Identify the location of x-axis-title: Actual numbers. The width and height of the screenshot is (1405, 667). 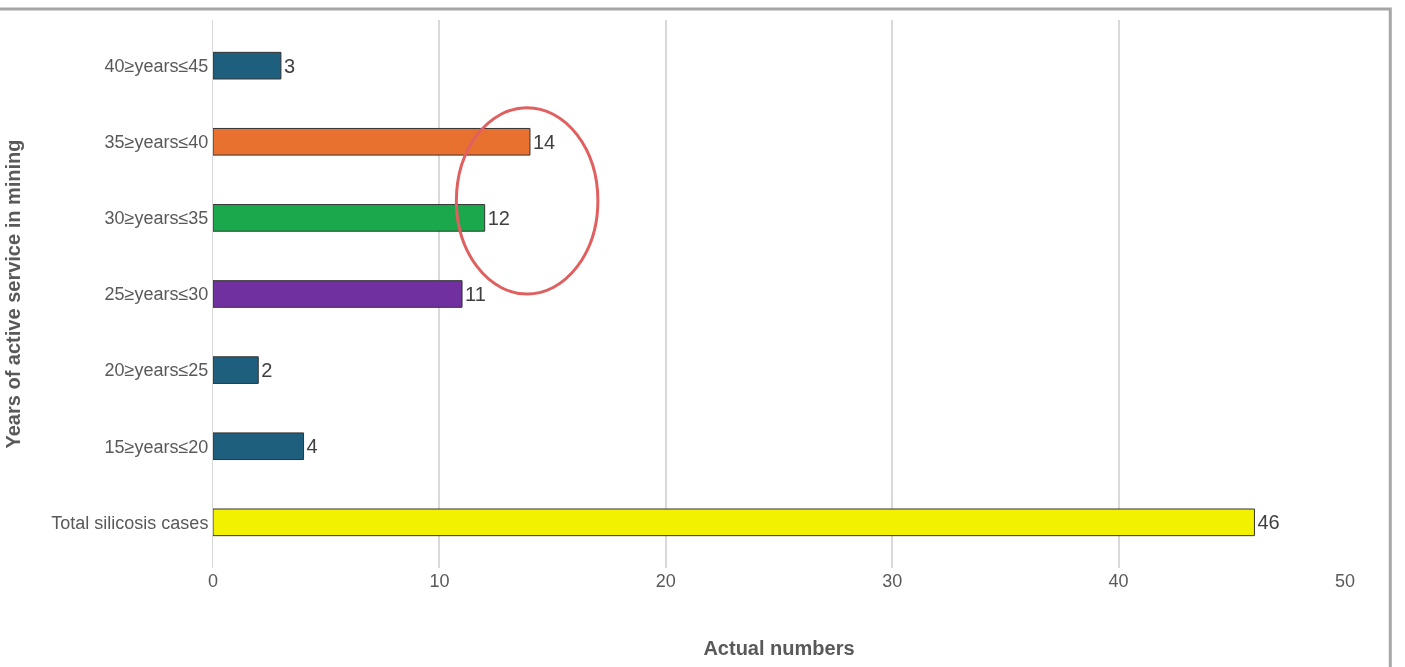
(779, 647).